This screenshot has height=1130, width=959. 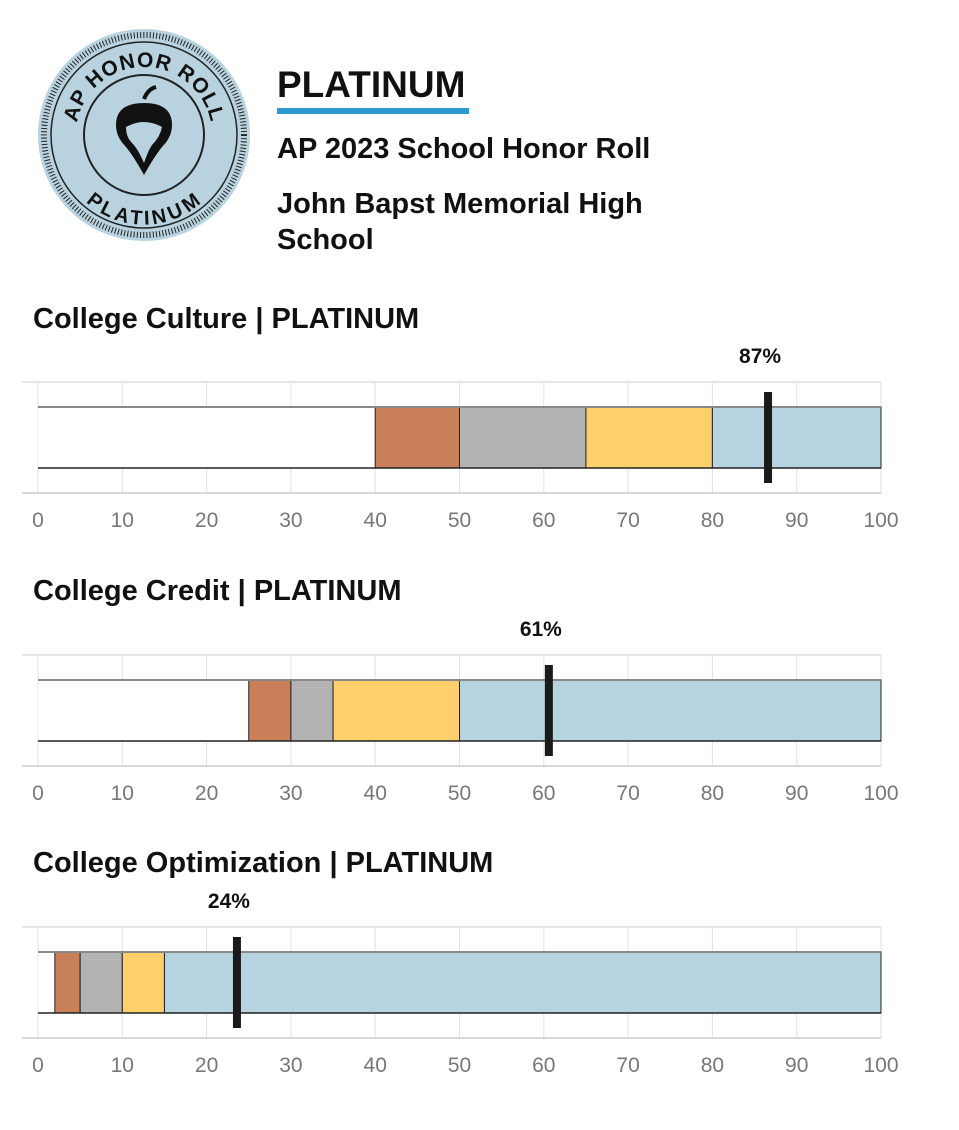 I want to click on chart-title-culture: College Culture | PLATINUM, so click(x=226, y=319).